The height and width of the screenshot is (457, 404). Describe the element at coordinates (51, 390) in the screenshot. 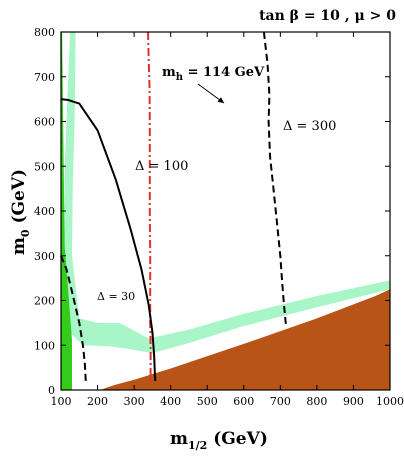

I see `y-tick-label: 0` at that location.